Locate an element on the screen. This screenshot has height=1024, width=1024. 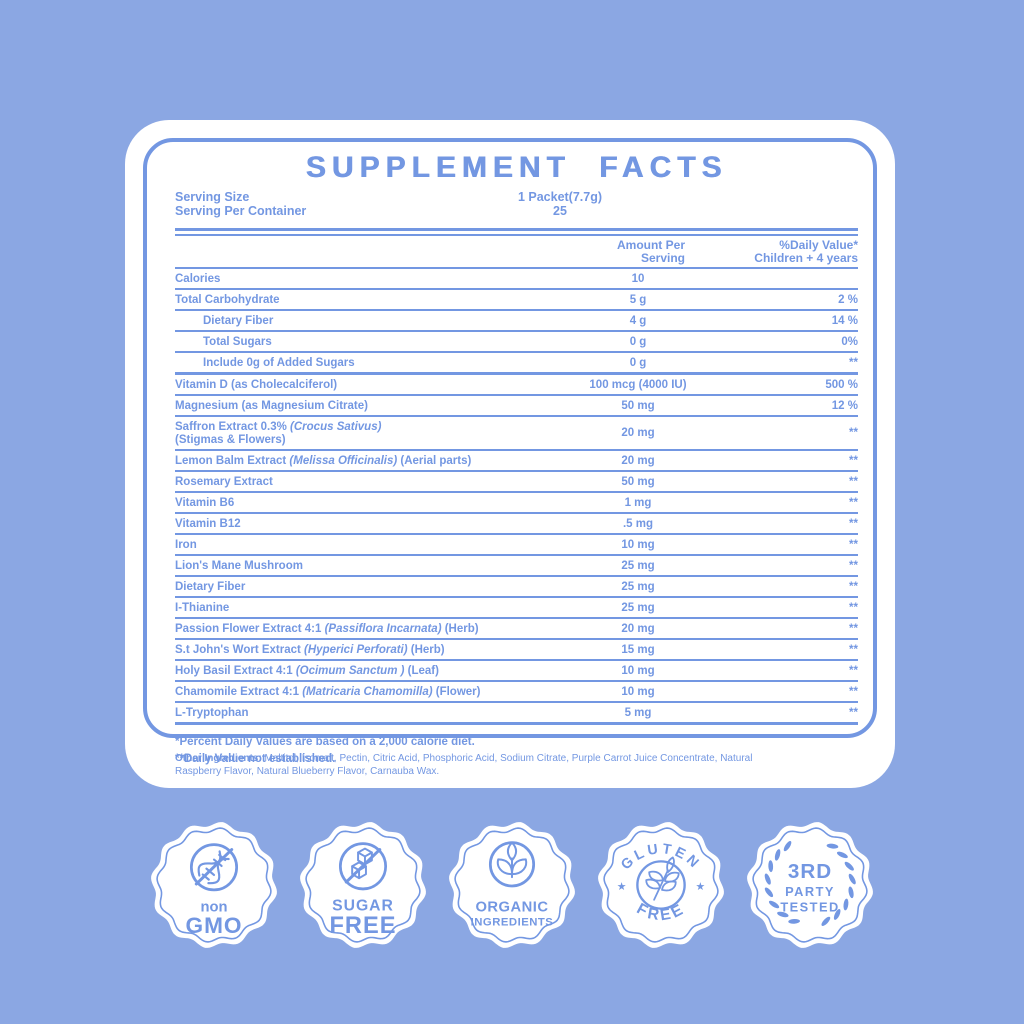
ingredient-name: Total Carbohydrate is located at coordinates (227, 299).